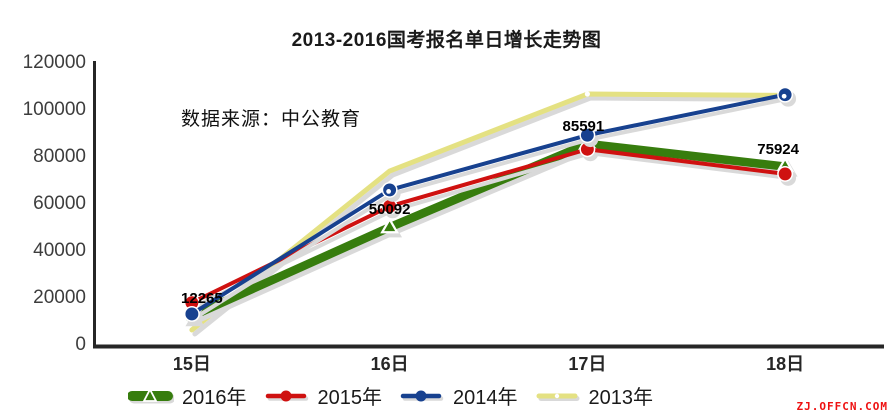  Describe the element at coordinates (389, 364) in the screenshot. I see `x-tick-label: 16日` at that location.